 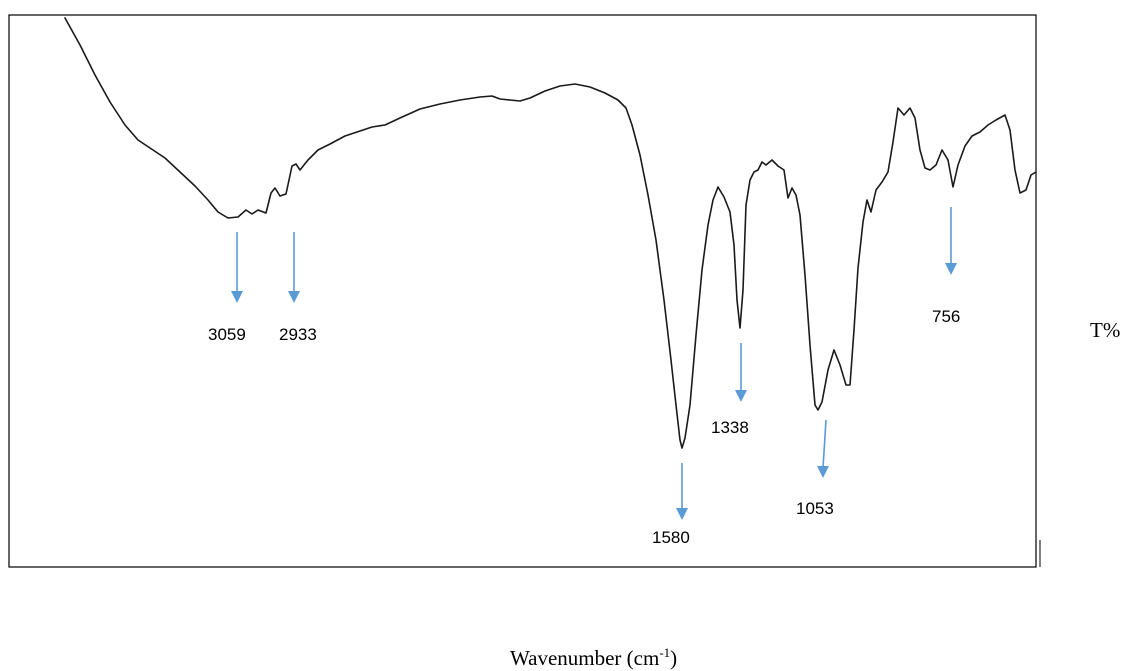 I want to click on x-axis-label: Wavenumber (cm-1), so click(x=593, y=657).